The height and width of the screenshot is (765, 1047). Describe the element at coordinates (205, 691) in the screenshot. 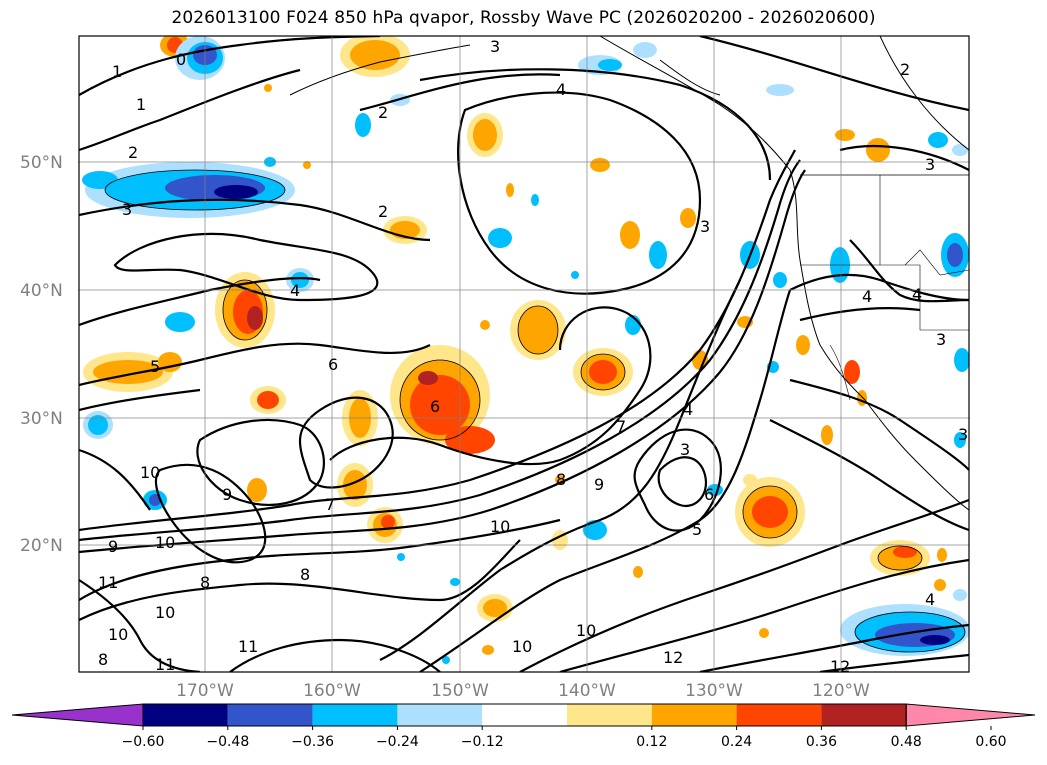

I see `lon-label-170w: 170°W` at that location.